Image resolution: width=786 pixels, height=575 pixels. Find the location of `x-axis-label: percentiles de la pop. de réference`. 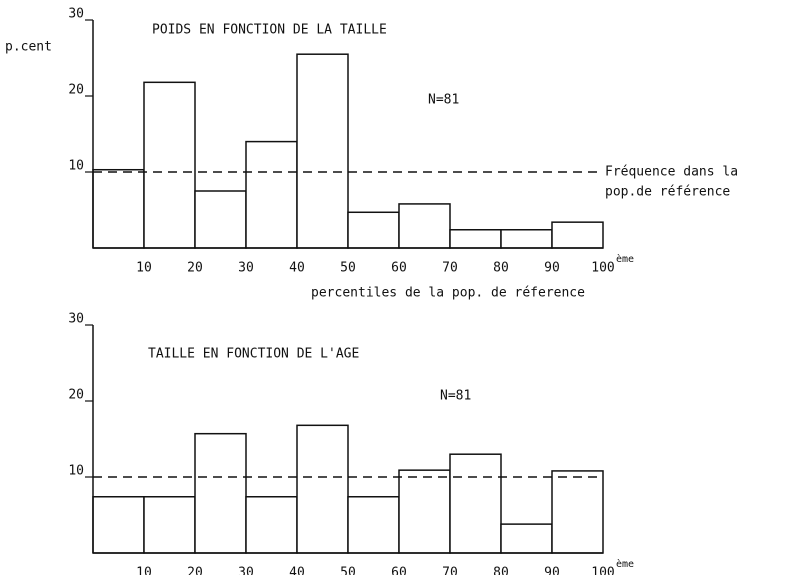

x-axis-label: percentiles de la pop. de réference is located at coordinates (448, 293).